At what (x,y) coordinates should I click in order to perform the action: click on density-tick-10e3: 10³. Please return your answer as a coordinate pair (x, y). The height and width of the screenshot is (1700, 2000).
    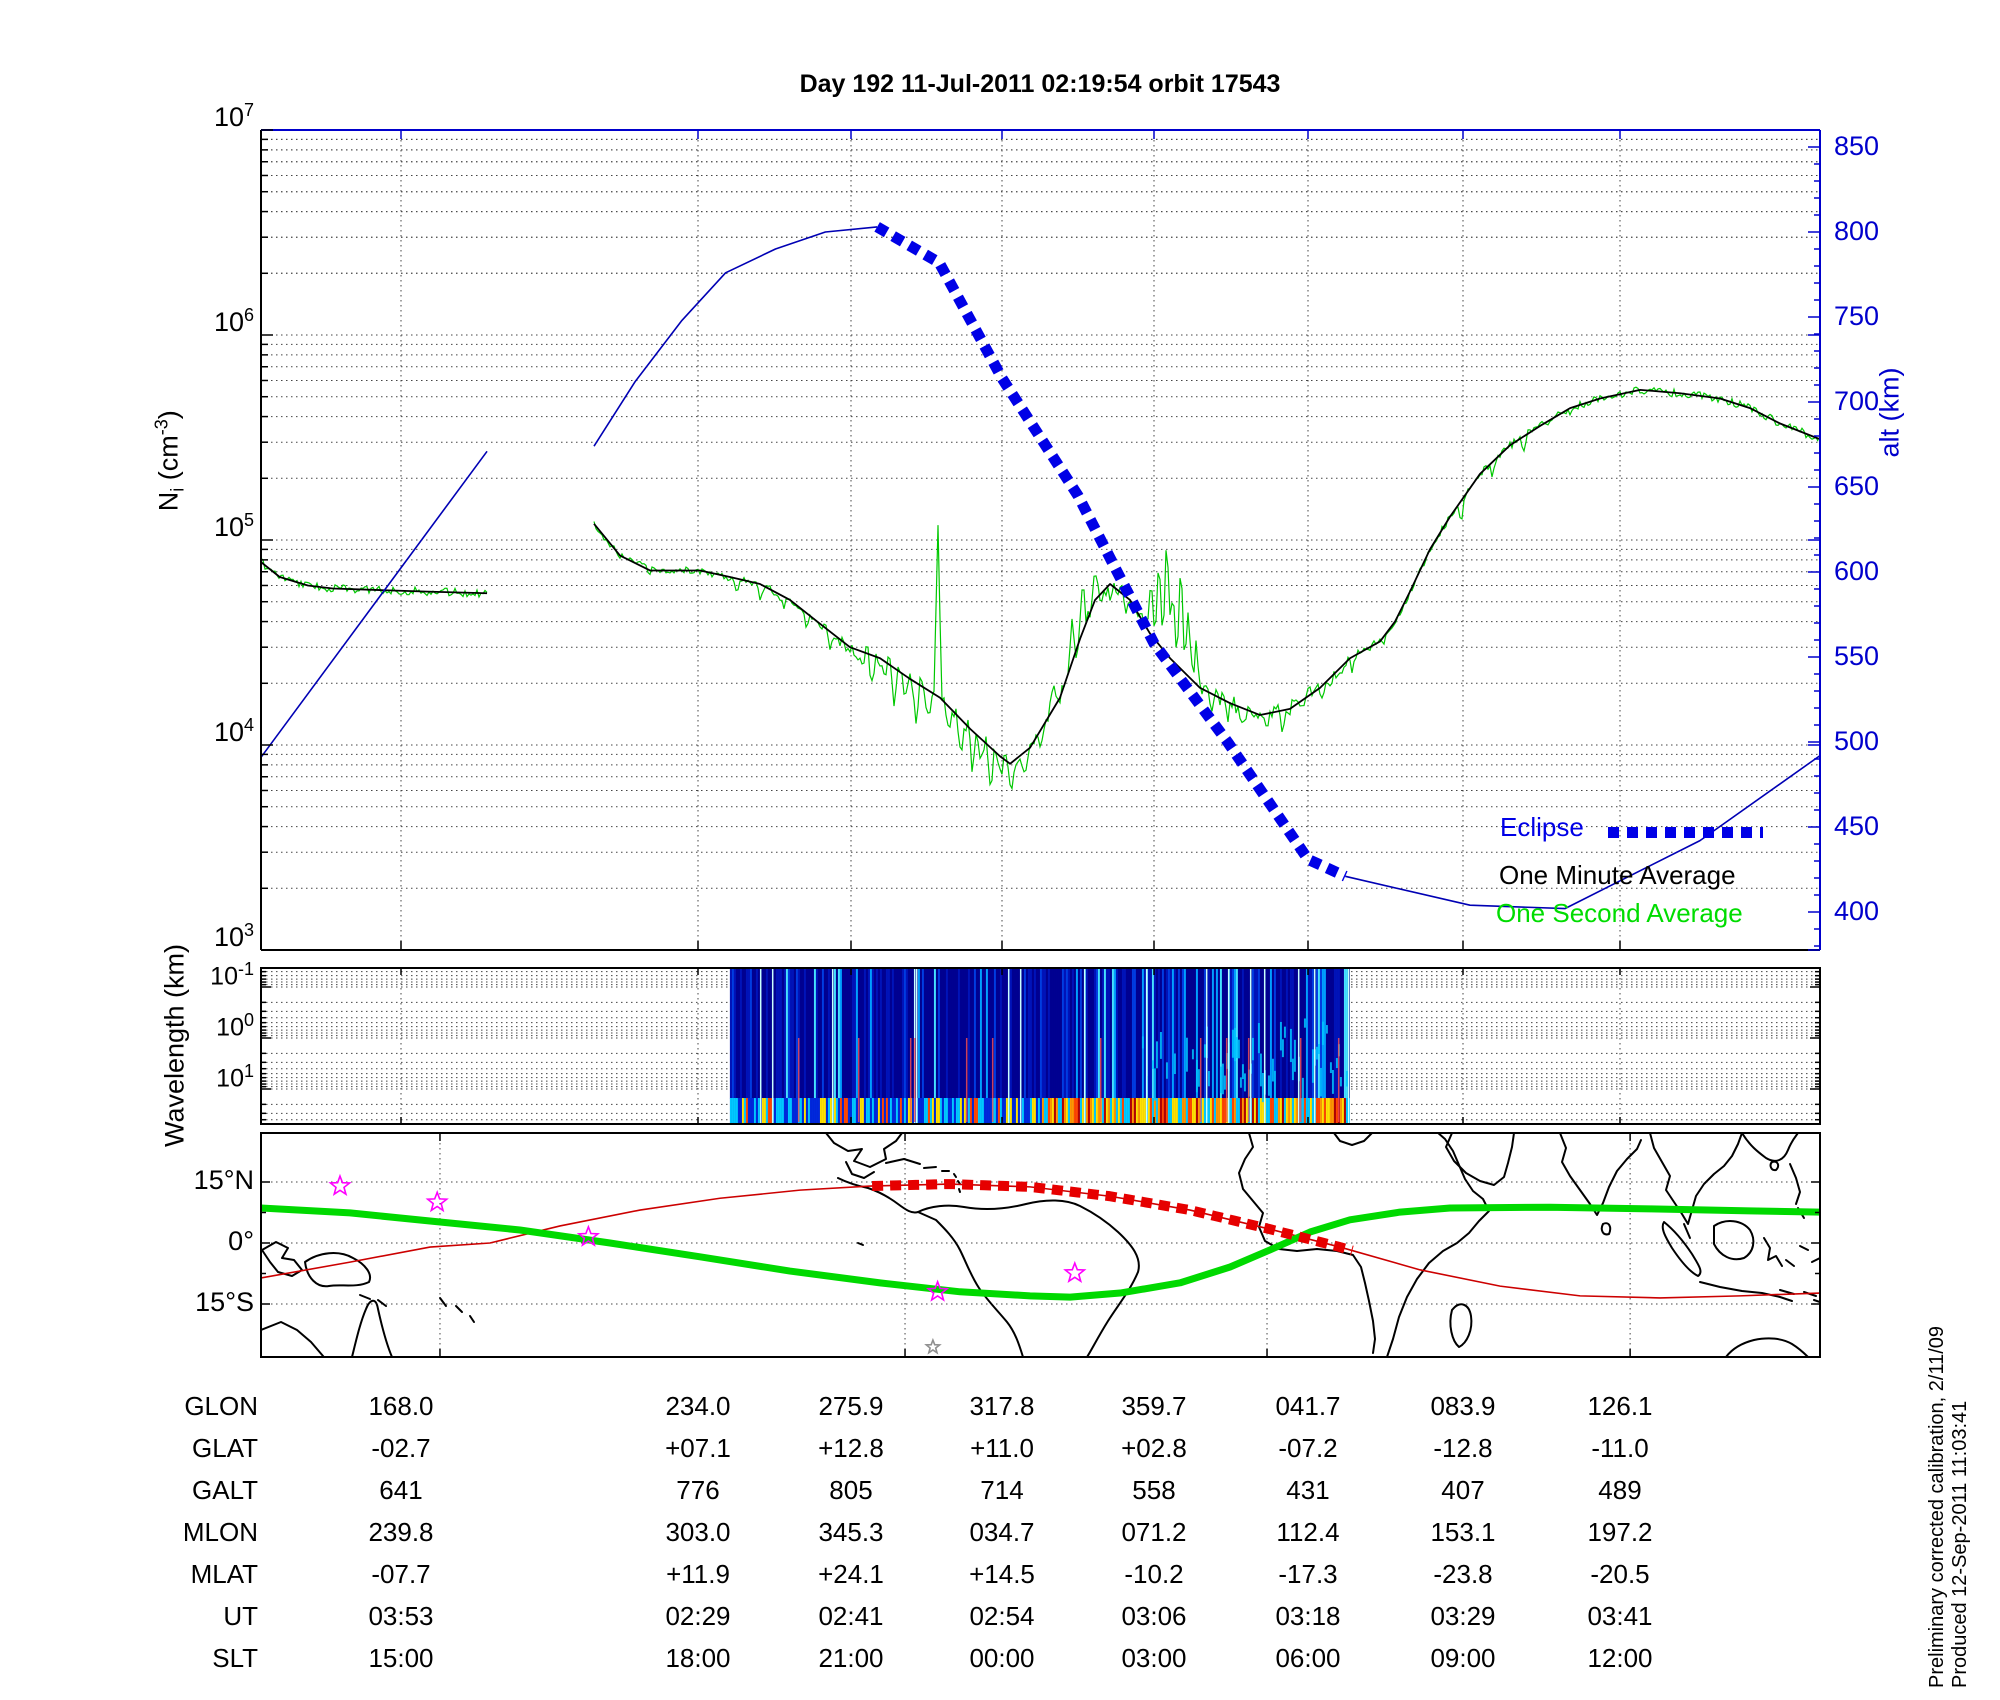
    Looking at the image, I should click on (233, 936).